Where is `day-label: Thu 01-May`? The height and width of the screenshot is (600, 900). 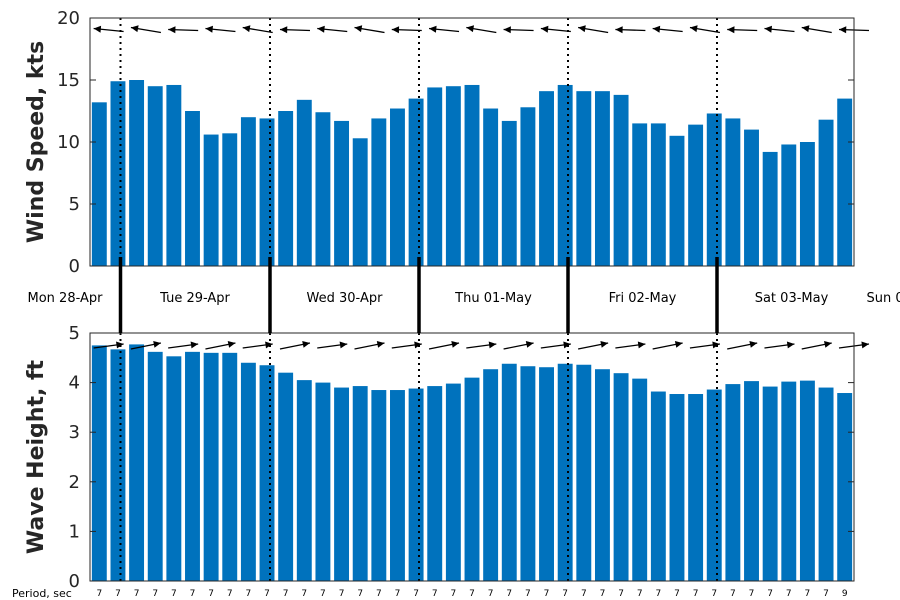
day-label: Thu 01-May is located at coordinates (493, 298).